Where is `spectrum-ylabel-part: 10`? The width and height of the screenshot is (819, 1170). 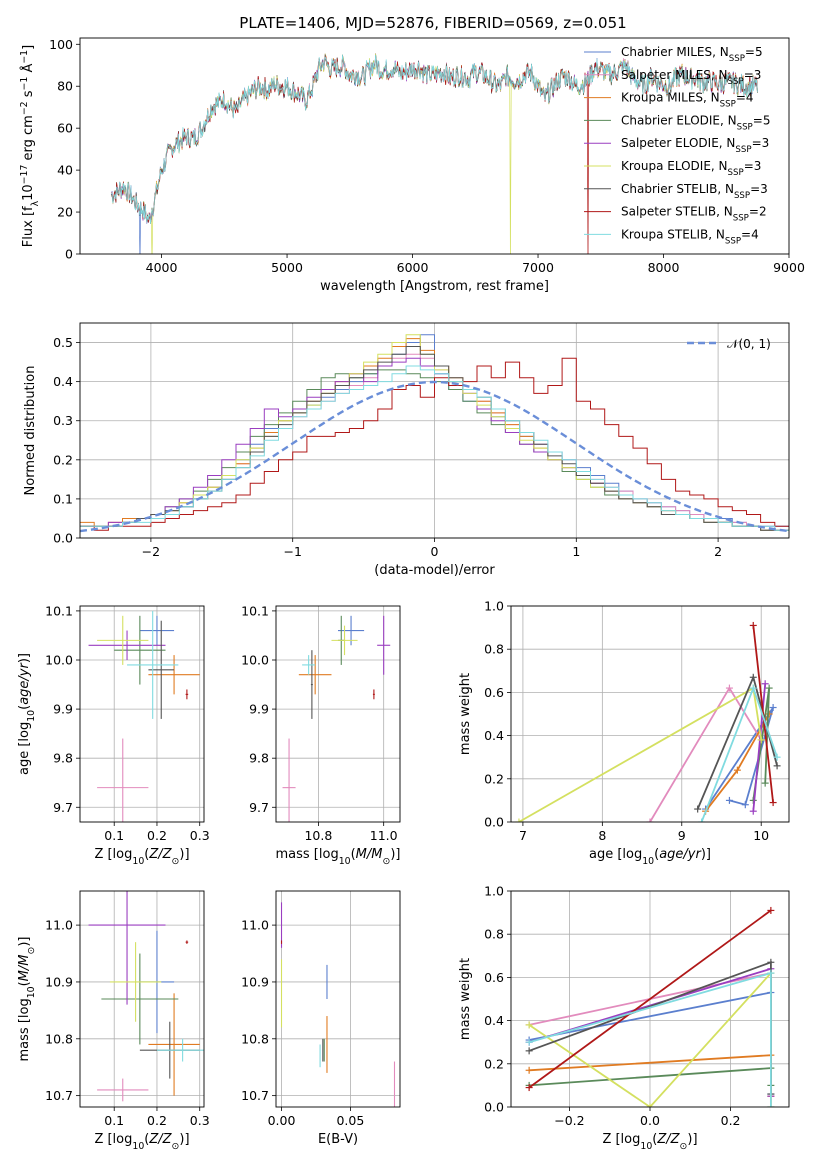 spectrum-ylabel-part: 10 is located at coordinates (28, 192).